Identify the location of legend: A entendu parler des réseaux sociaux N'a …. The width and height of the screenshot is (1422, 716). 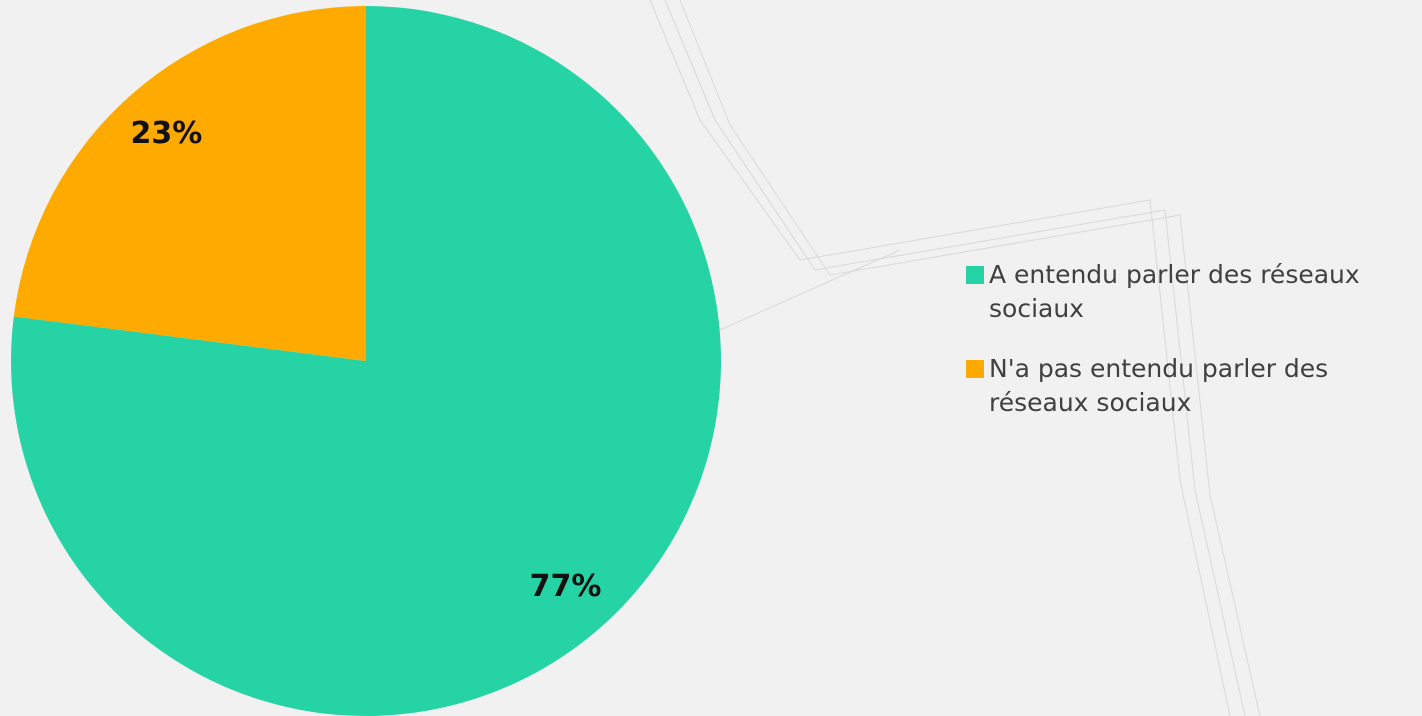
(1191, 352).